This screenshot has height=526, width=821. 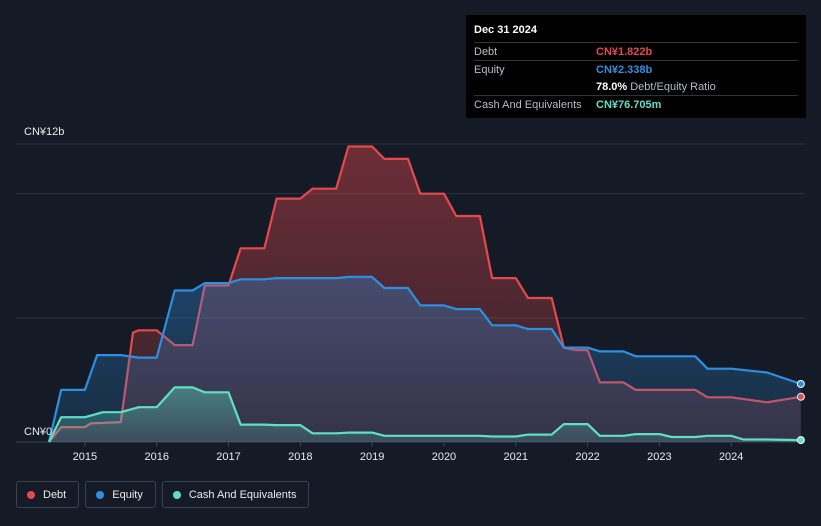 What do you see at coordinates (489, 69) in the screenshot?
I see `tooltip-equity-label: Equity` at bounding box center [489, 69].